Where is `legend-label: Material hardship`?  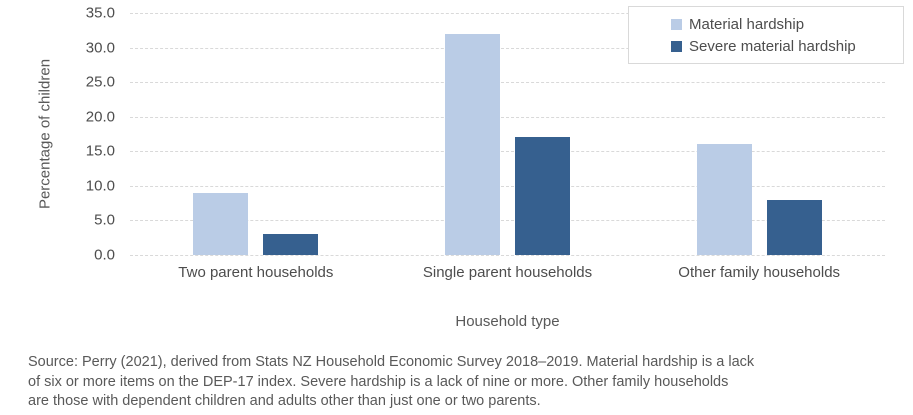
legend-label: Material hardship is located at coordinates (747, 24).